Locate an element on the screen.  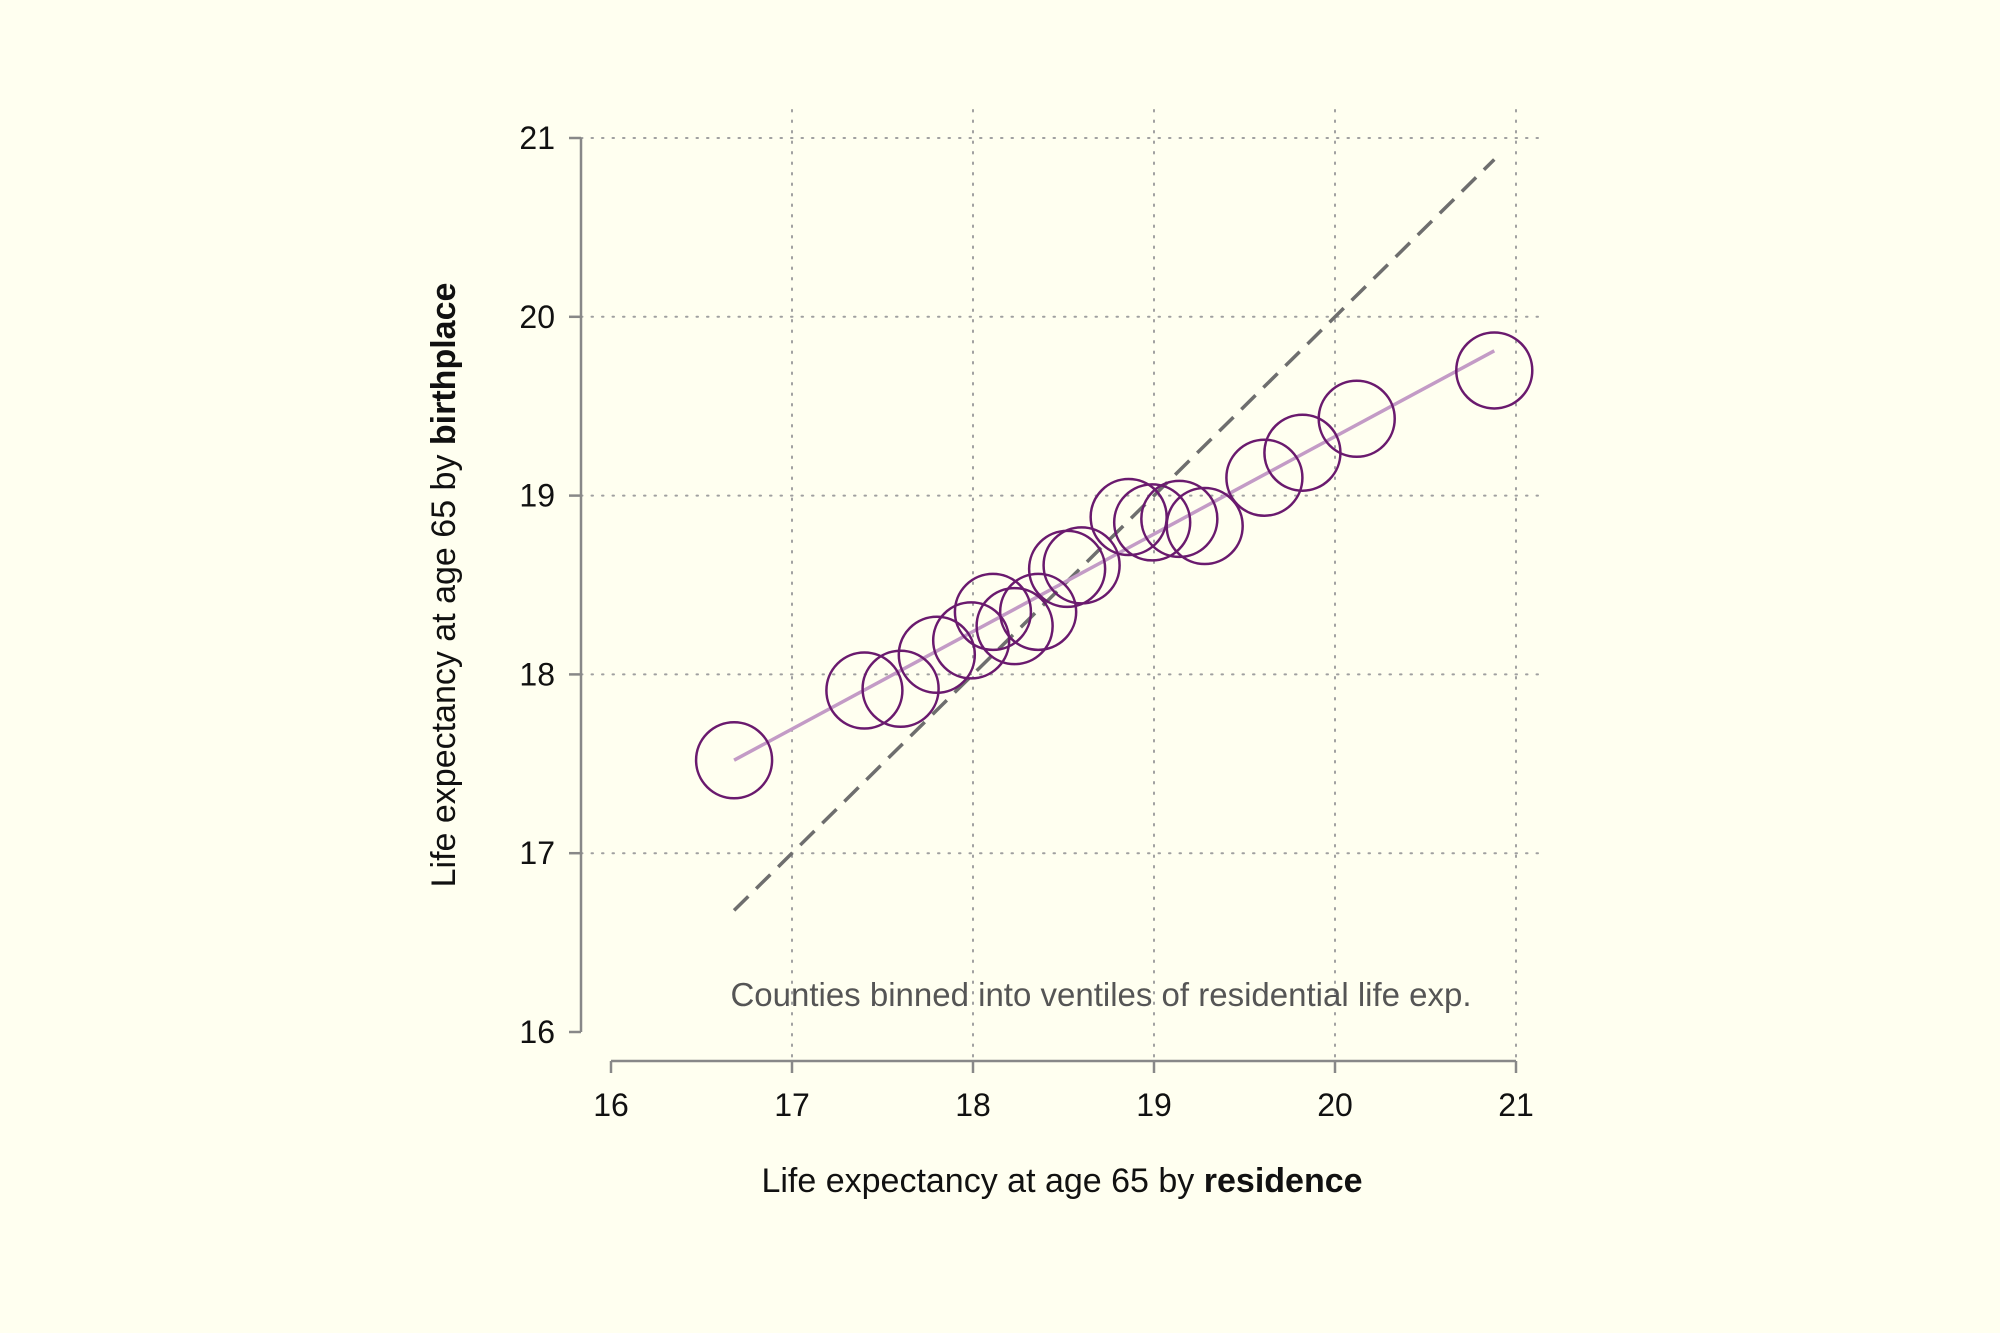
data-points is located at coordinates (1114, 565).